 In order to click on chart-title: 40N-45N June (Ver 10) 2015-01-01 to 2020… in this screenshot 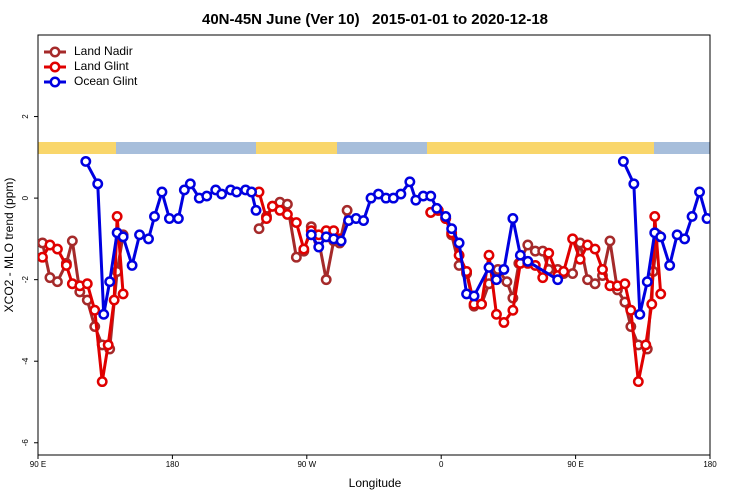, I will do `click(375, 19)`.